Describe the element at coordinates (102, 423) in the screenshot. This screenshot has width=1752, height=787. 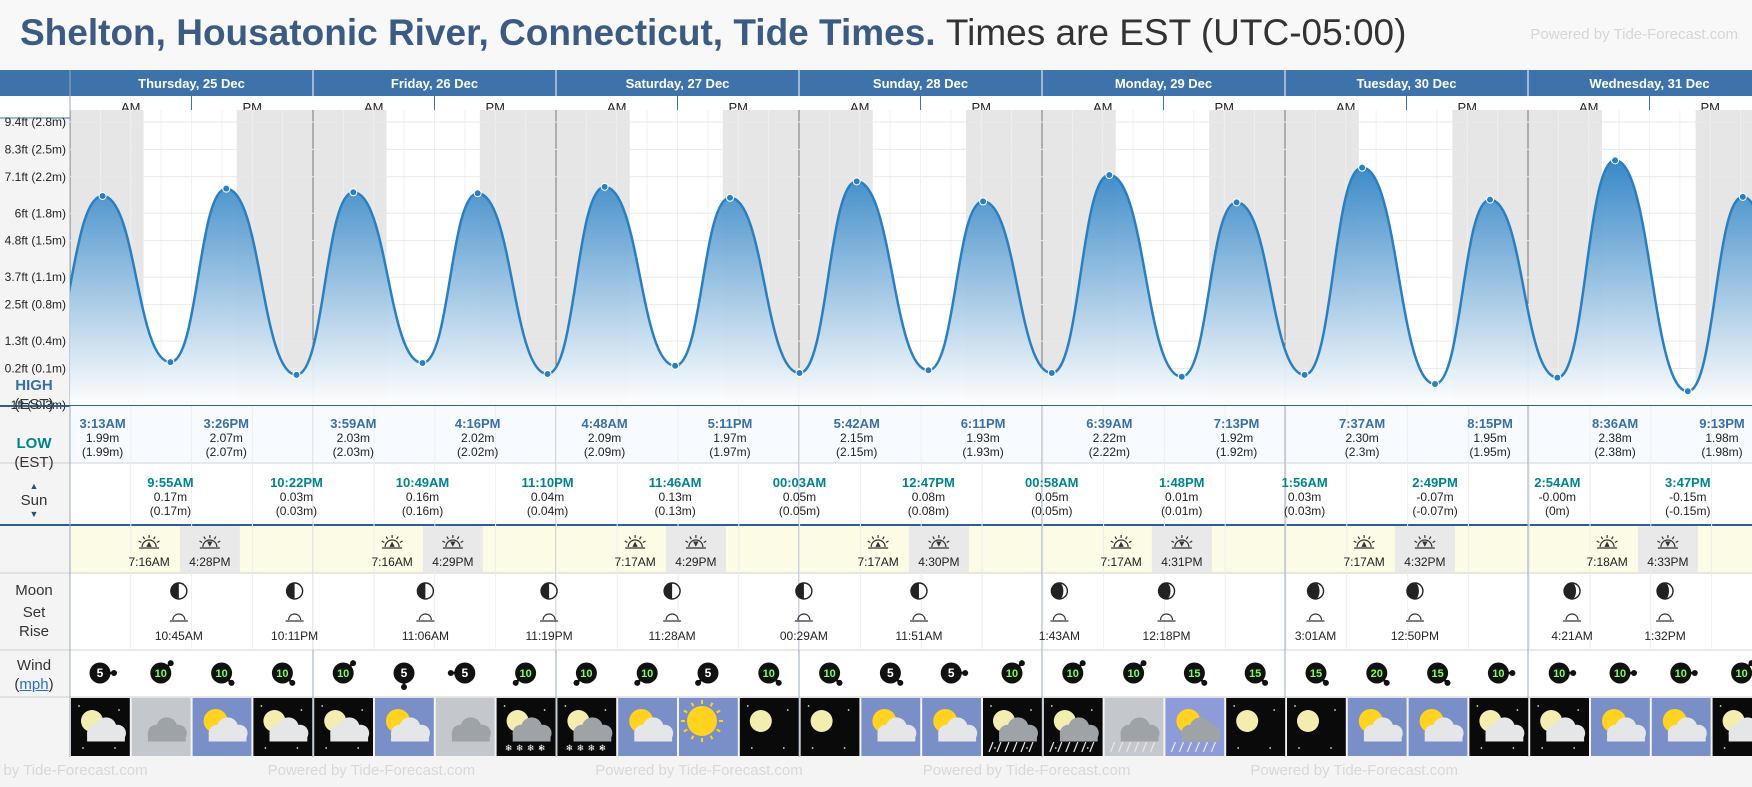
I see `high-tide-time: 3:13AM` at that location.